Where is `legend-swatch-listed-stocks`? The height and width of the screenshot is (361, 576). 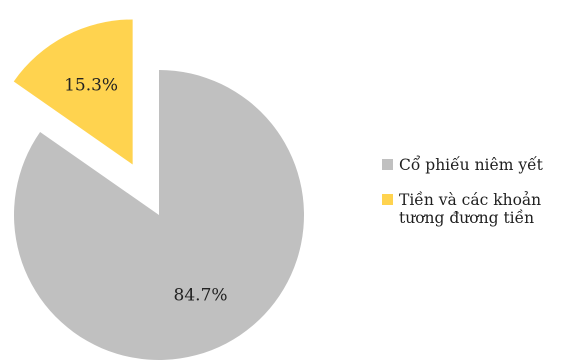 legend-swatch-listed-stocks is located at coordinates (387, 164).